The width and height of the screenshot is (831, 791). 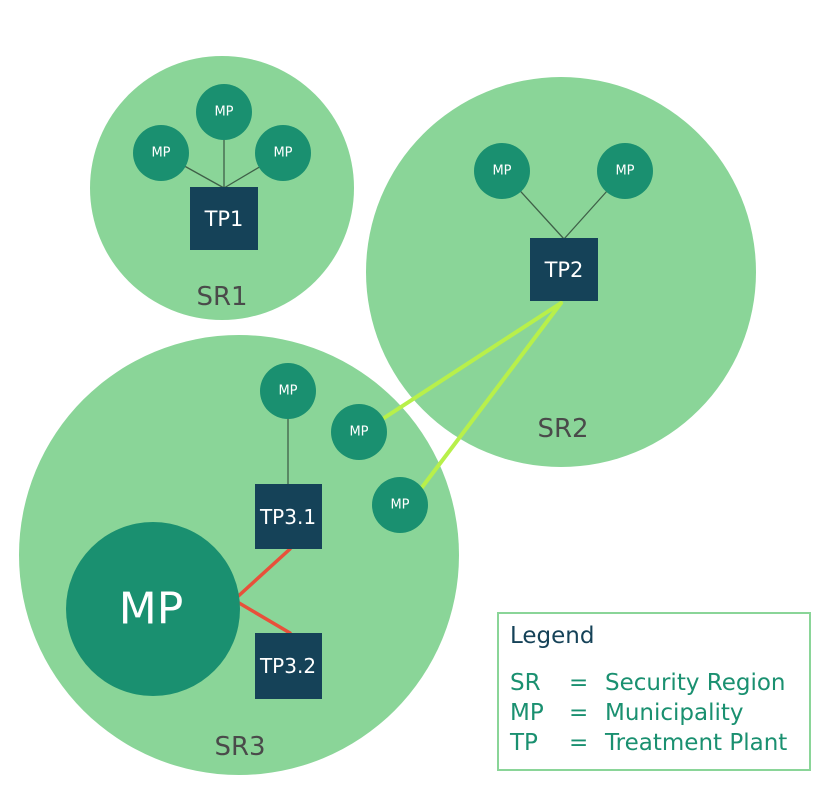 I want to click on treatment-plant-tp3-2: TP3.2, so click(x=288, y=666).